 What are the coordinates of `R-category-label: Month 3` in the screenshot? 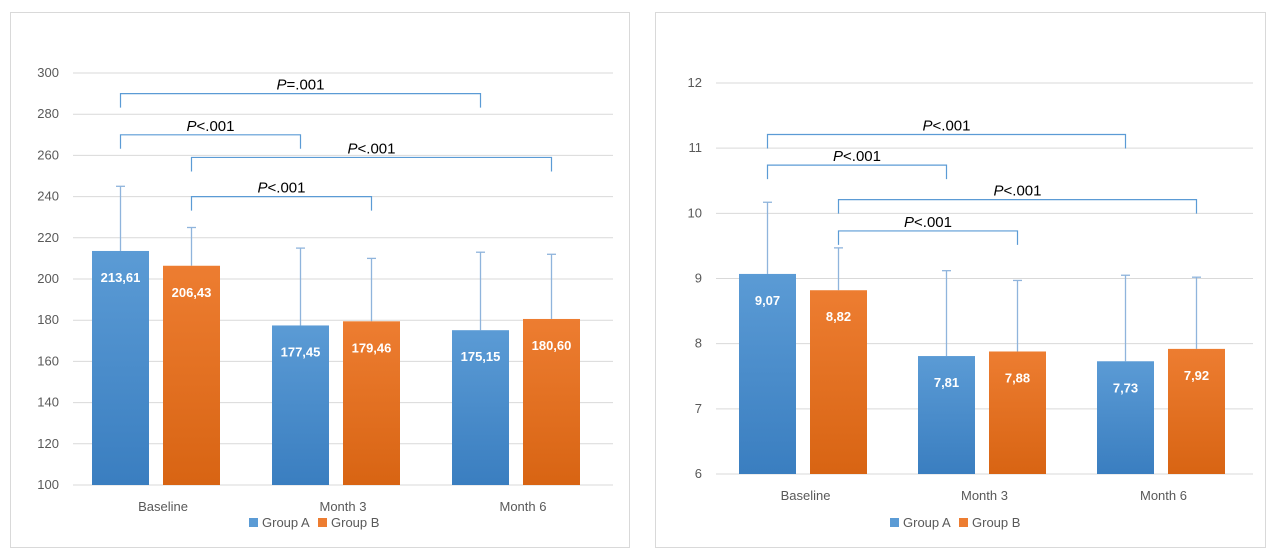 It's located at (984, 495).